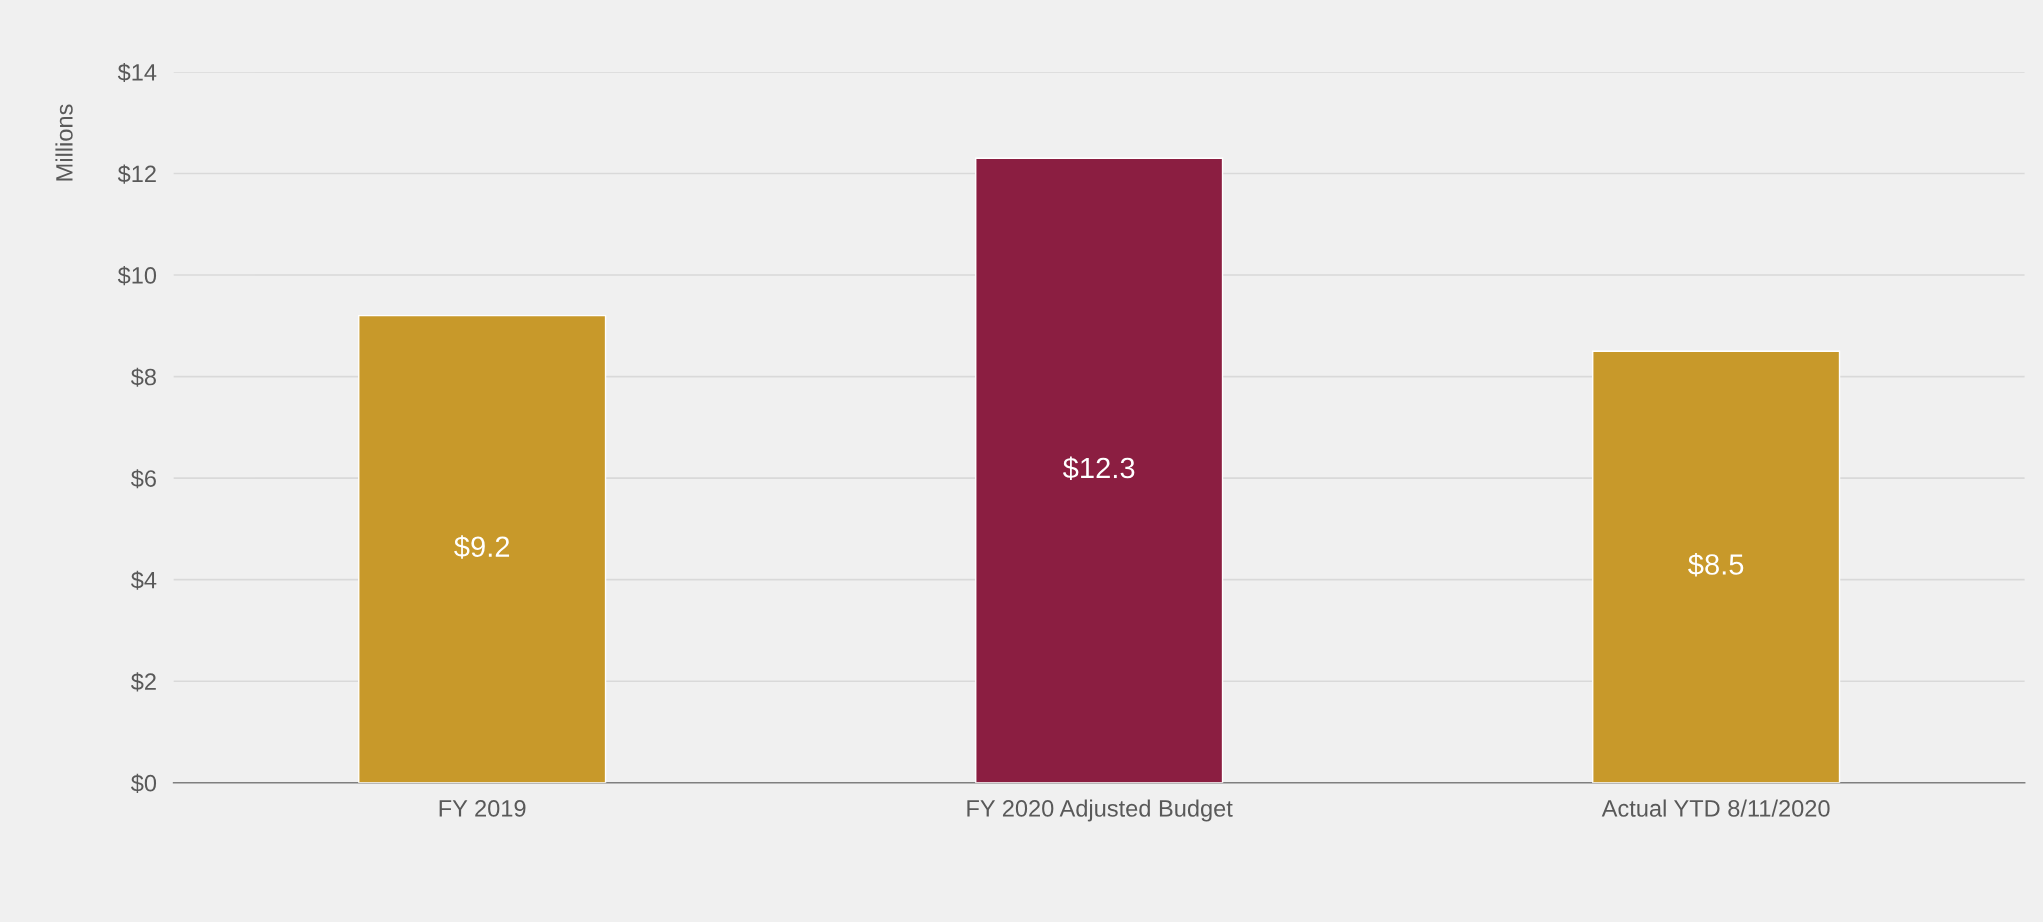 This screenshot has height=922, width=2043. I want to click on data-label: $9.2, so click(482, 547).